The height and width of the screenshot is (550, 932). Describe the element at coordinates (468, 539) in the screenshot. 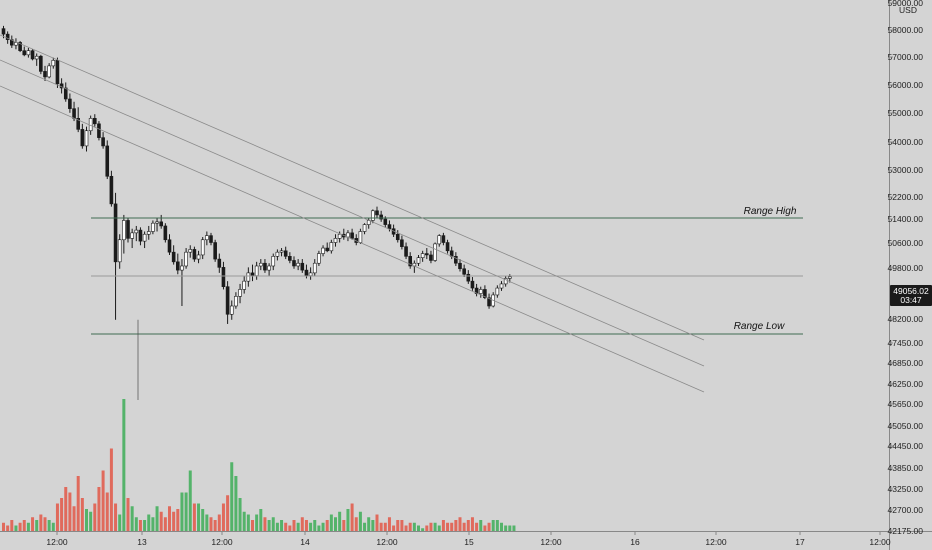

I see `time-axis: 12:00 13 12:00 14 12:00 15 12:00 16 12:00 17 12:00` at that location.